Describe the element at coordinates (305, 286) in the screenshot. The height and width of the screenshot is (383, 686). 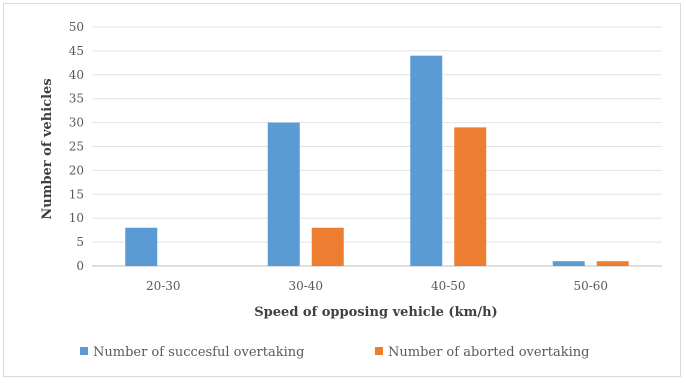
I see `x-tick-label: 30-40` at that location.